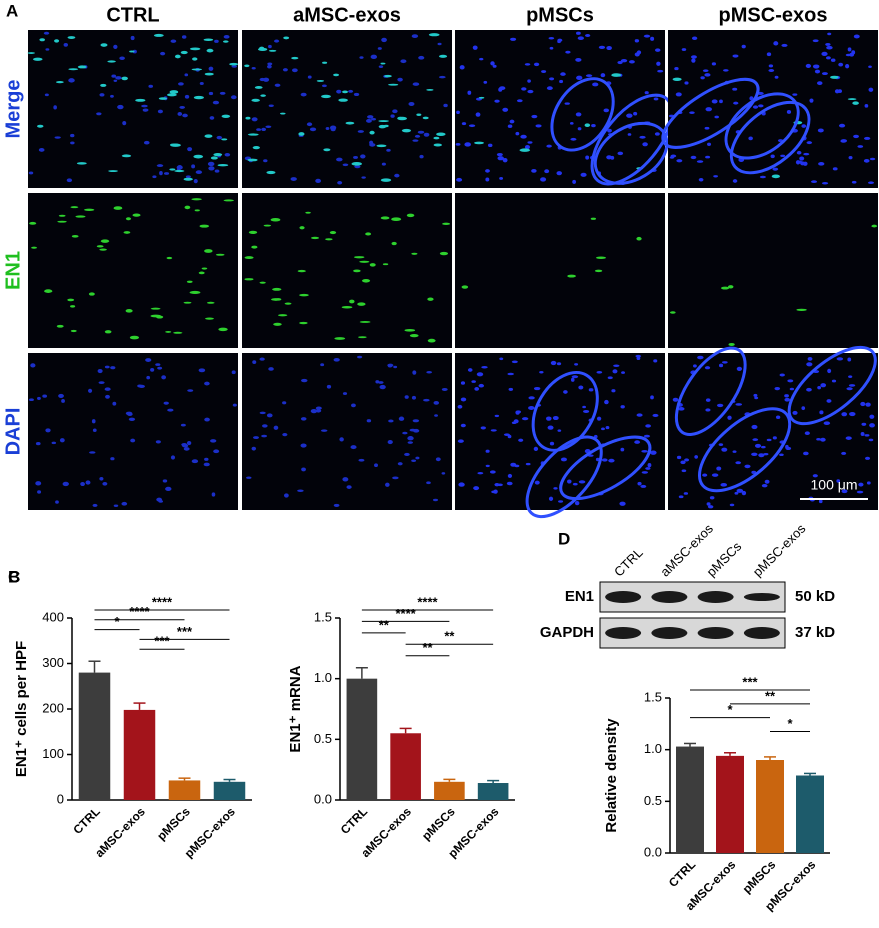 This screenshot has height=928, width=879. What do you see at coordinates (53, 616) in the screenshot?
I see `y-tick-label: 400` at bounding box center [53, 616].